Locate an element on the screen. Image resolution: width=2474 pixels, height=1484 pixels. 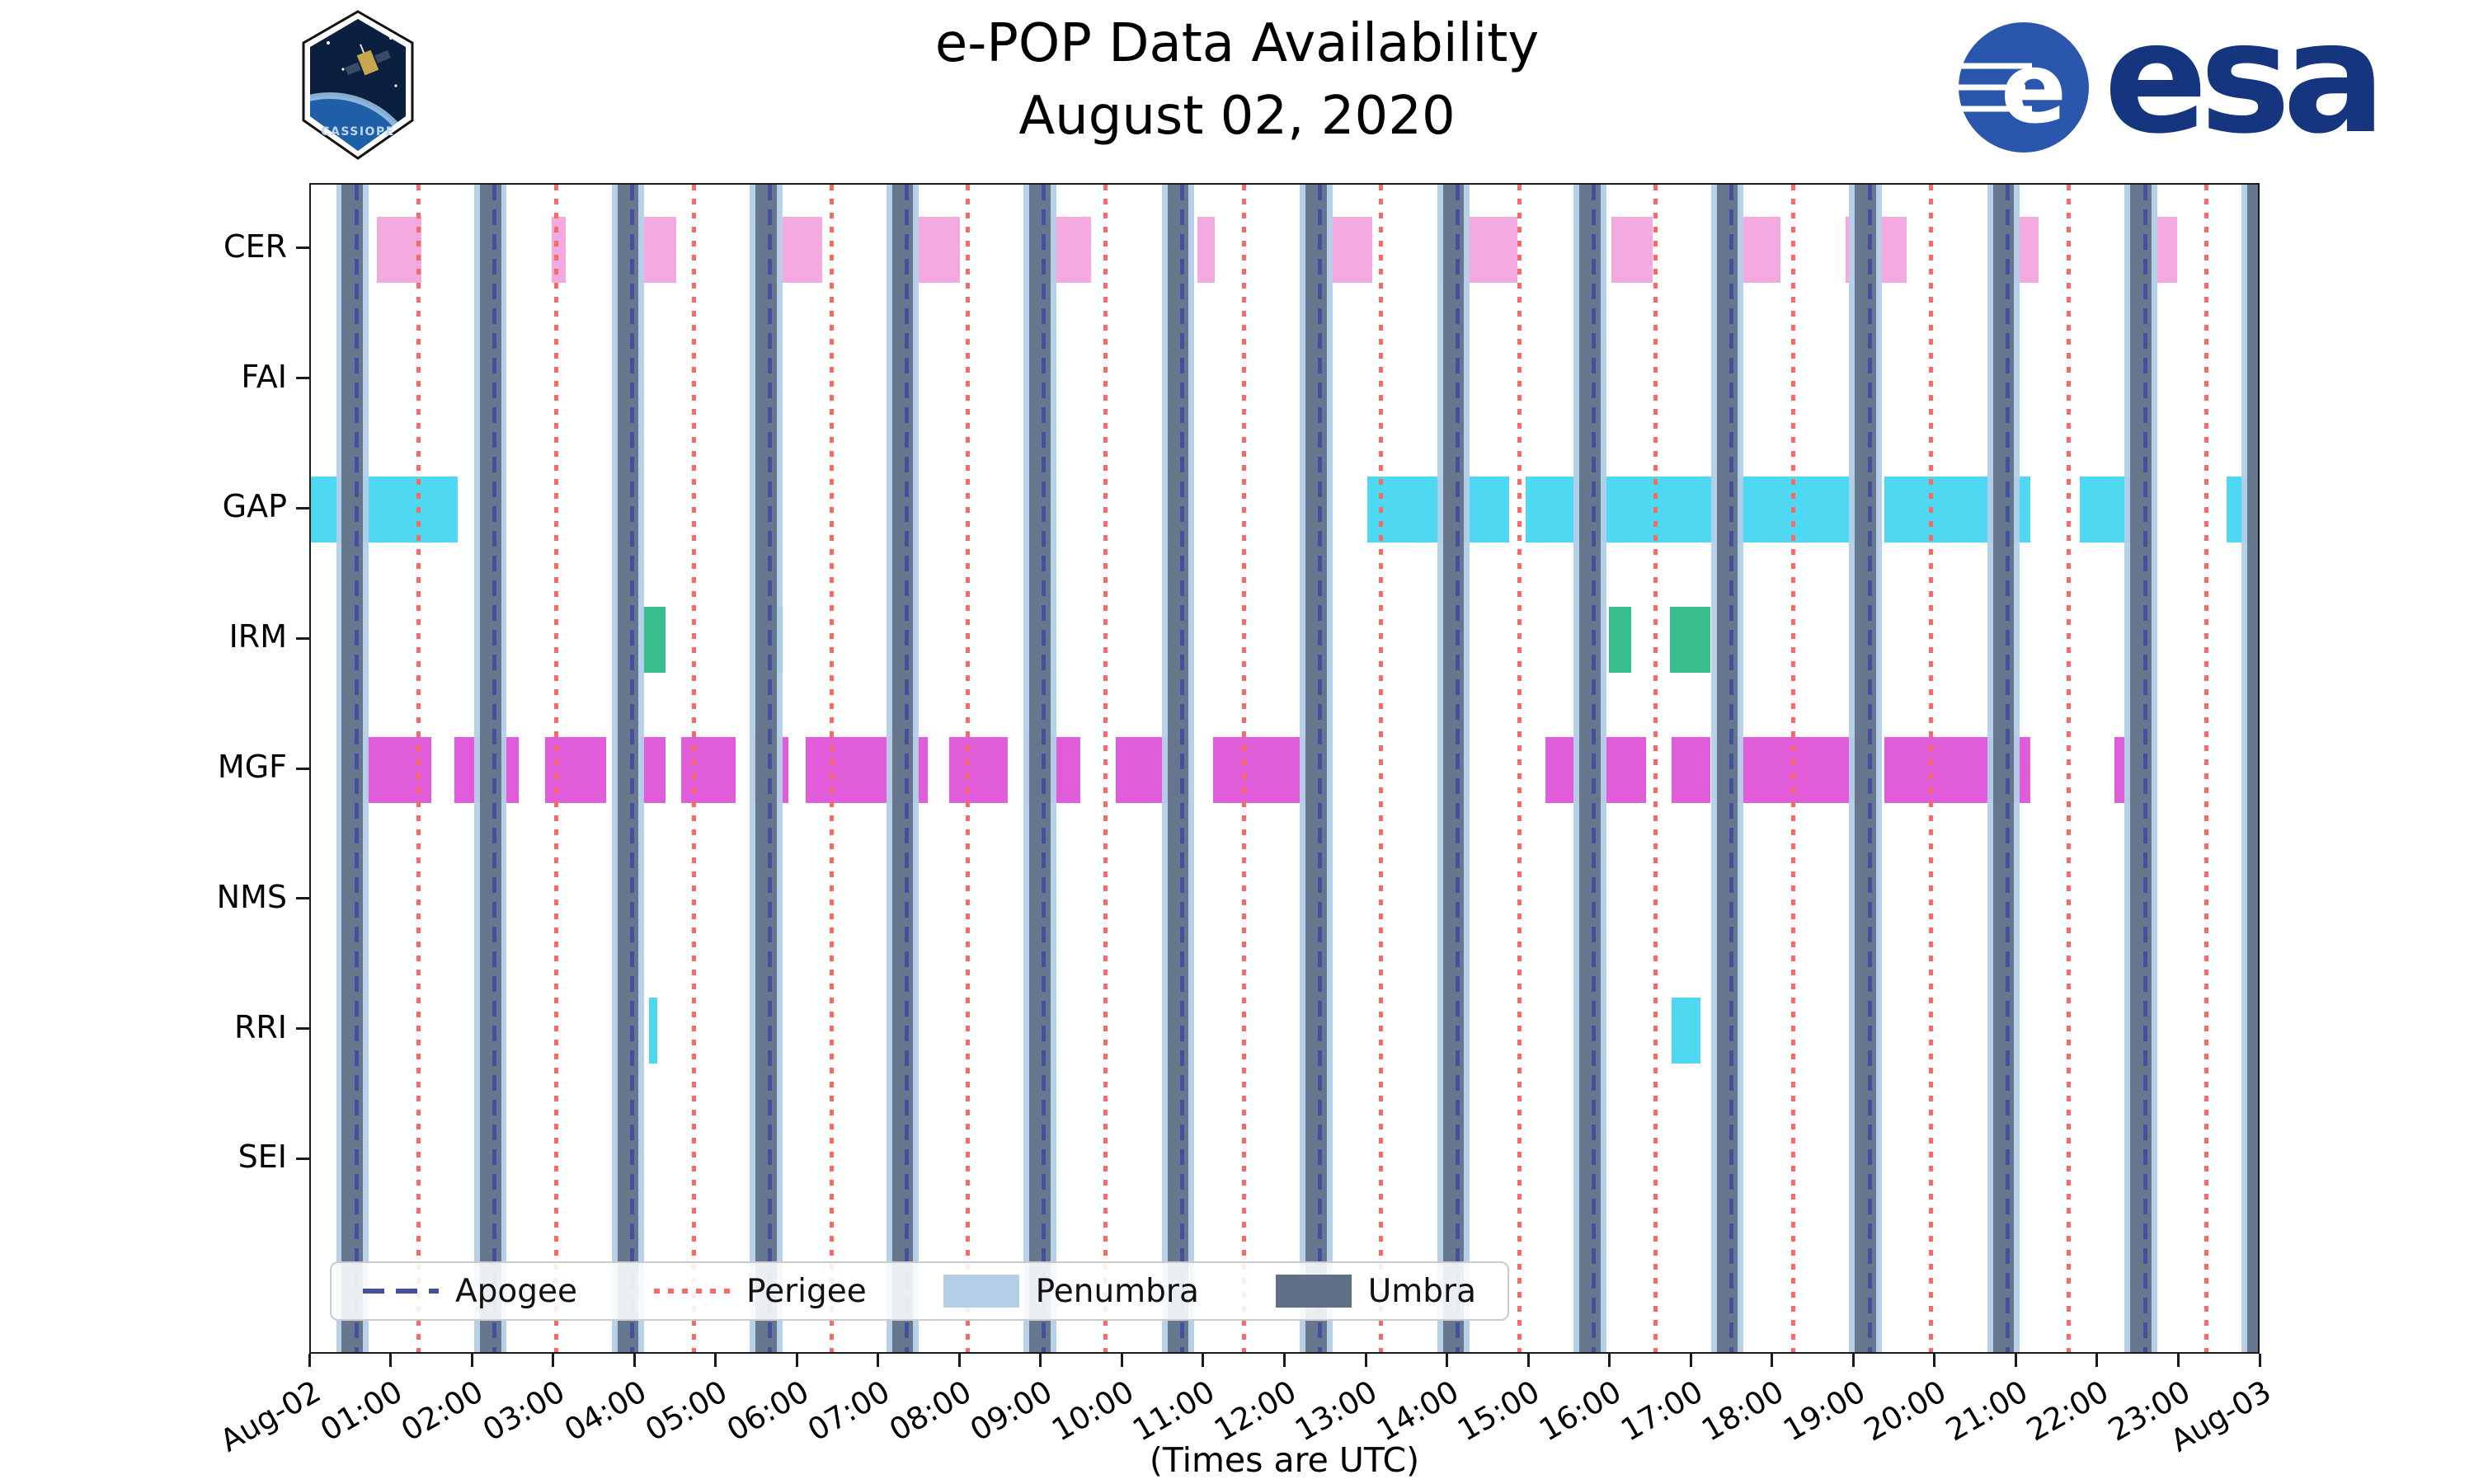
ytick-label-nms: NMS is located at coordinates (251, 896).